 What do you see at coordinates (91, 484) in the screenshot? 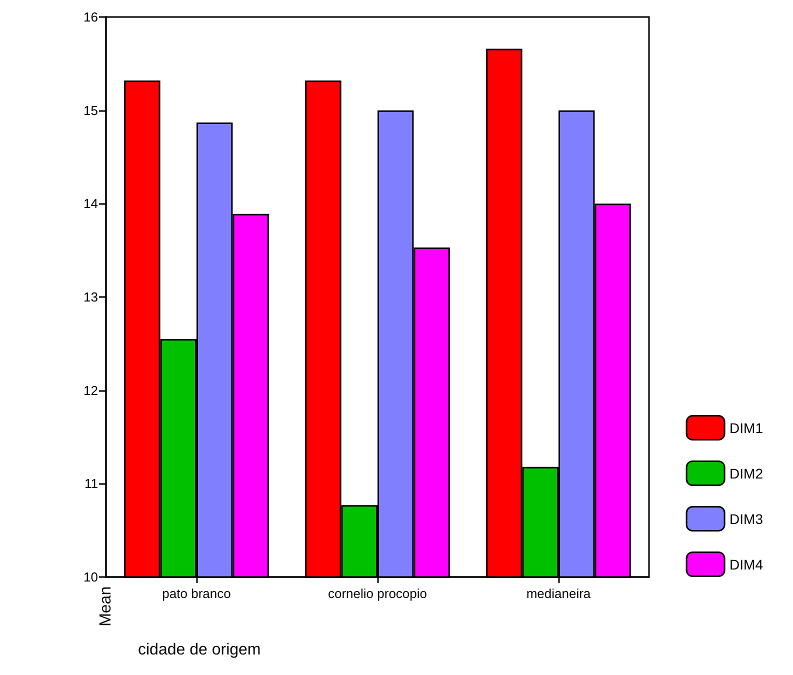
I see `y-tick-label: 11` at bounding box center [91, 484].